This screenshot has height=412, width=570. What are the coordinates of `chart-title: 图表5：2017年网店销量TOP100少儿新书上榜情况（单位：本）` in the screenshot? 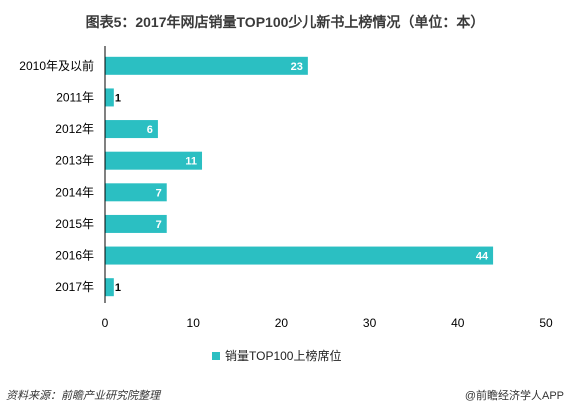 It's located at (285, 22).